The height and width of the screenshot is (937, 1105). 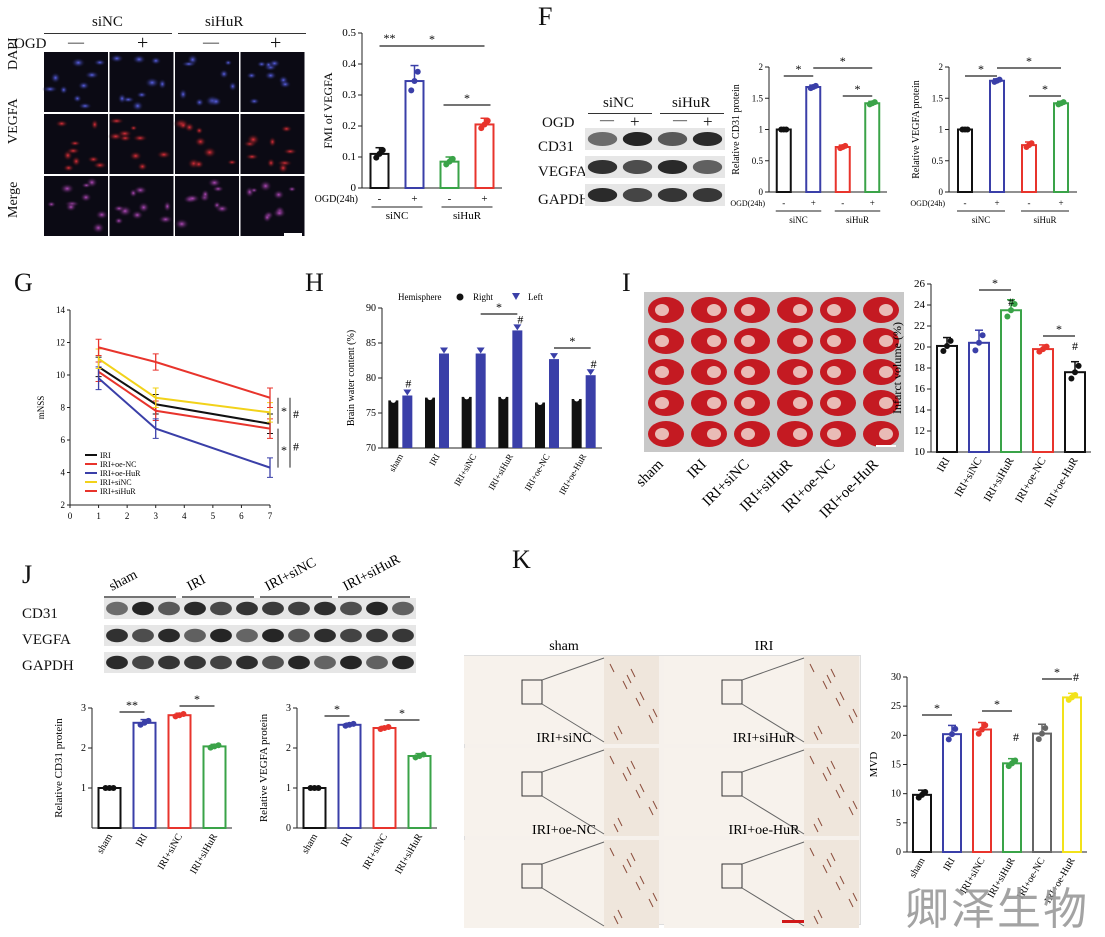 I want to click on y-axis-label: Relative CD31 protein, so click(x=736, y=129).